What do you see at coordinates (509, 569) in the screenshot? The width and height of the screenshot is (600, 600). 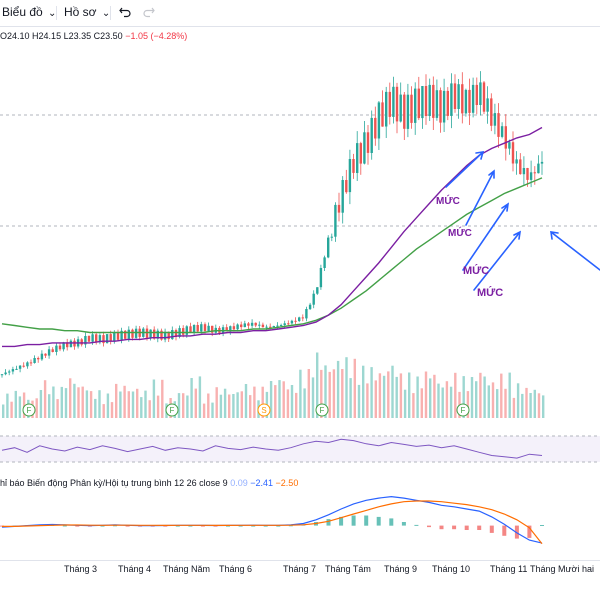 I see `axis-label: Tháng 11` at bounding box center [509, 569].